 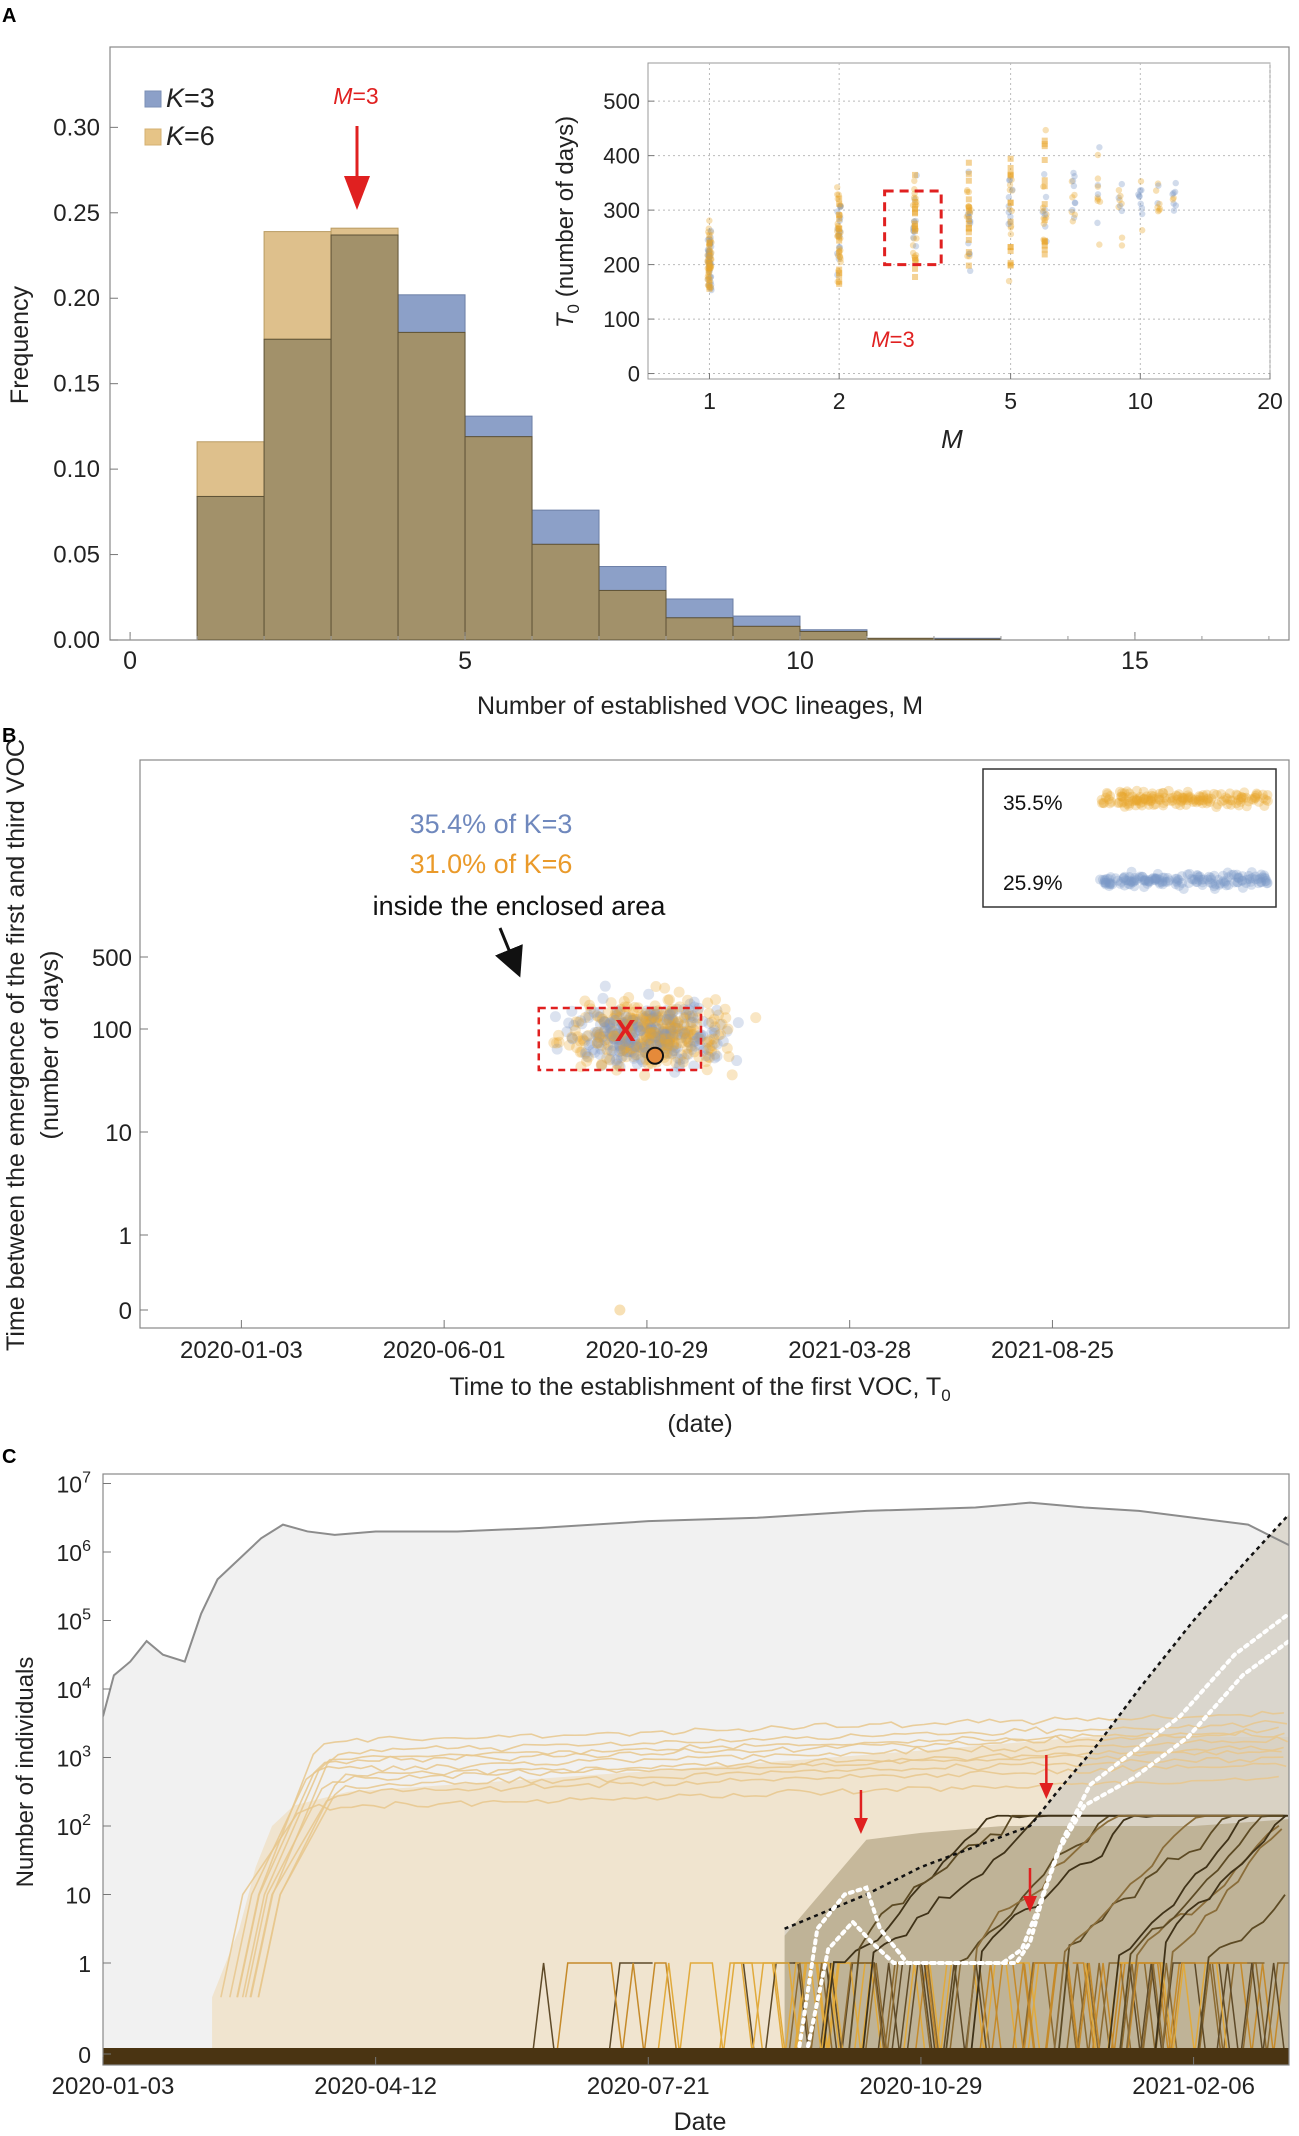 What do you see at coordinates (9, 736) in the screenshot?
I see `panel-b-label: B` at bounding box center [9, 736].